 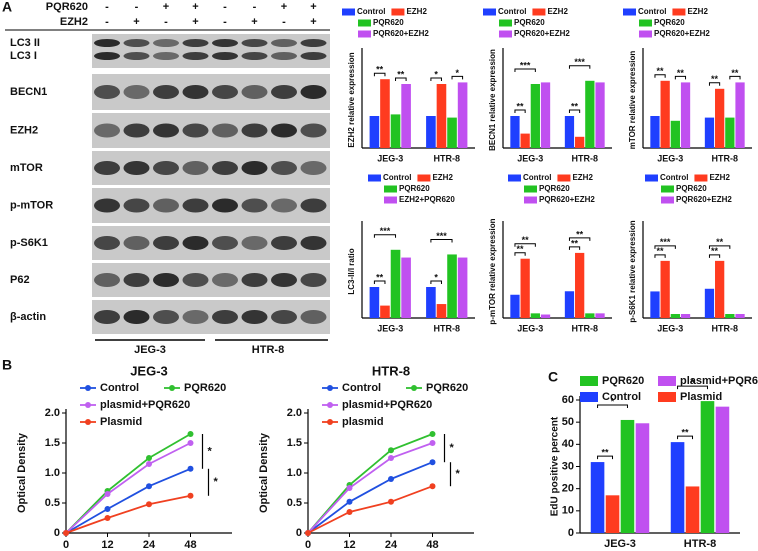 I want to click on legend-label: EZH2+PQR620, so click(x=427, y=199).